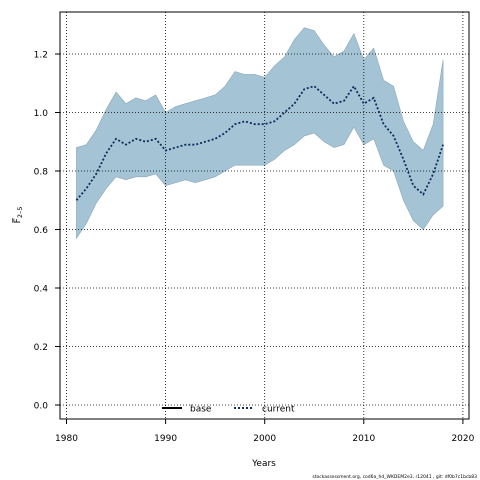  Describe the element at coordinates (41, 173) in the screenshot. I see `y-tick-label: 0.8` at that location.